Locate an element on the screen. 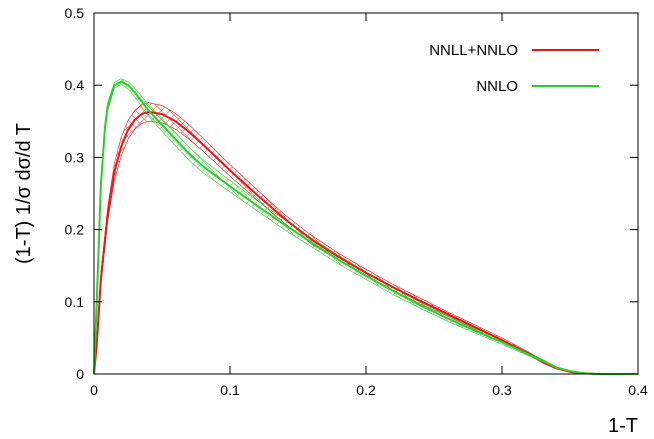 Image resolution: width=654 pixels, height=439 pixels. x-tick-label: 0.2 is located at coordinates (366, 390).